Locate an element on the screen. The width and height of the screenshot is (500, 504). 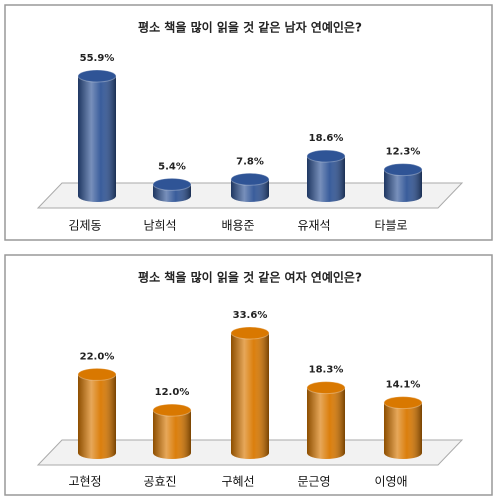
value-label: 18.3% is located at coordinates (326, 370).